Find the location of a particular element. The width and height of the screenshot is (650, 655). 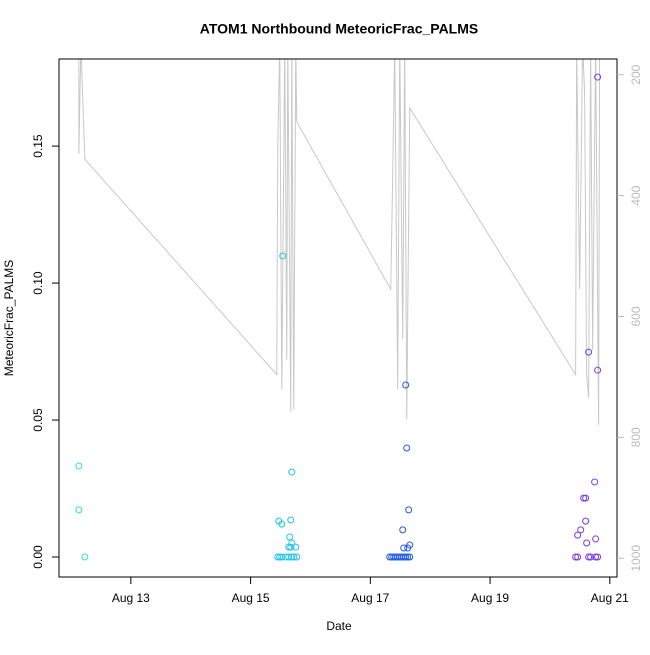

x-tick-label: Aug 15 is located at coordinates (251, 598).